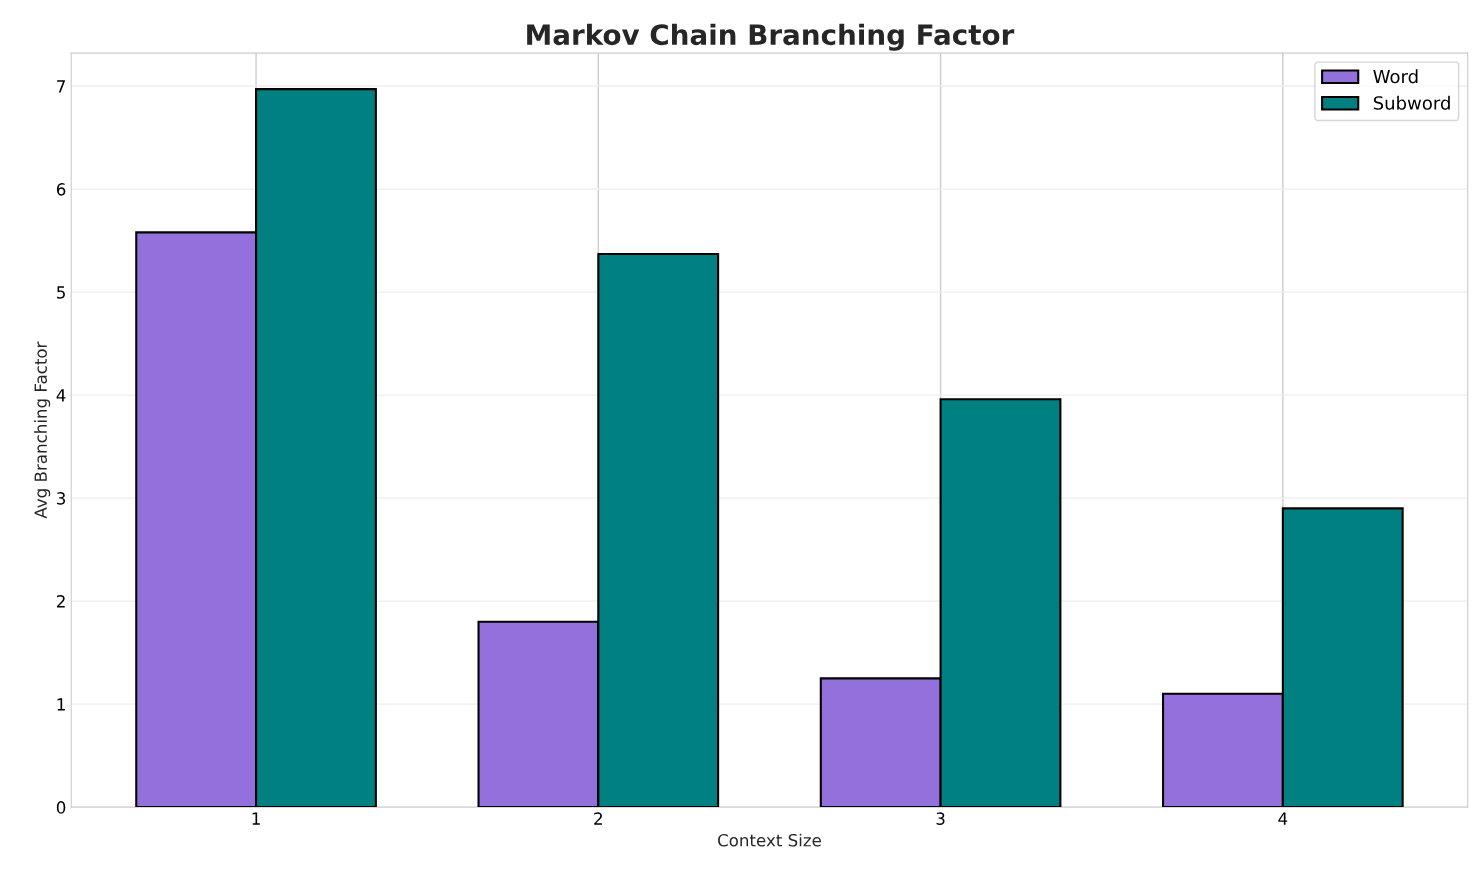 Image resolution: width=1484 pixels, height=885 pixels. I want to click on y-tick-label: 0, so click(61, 807).